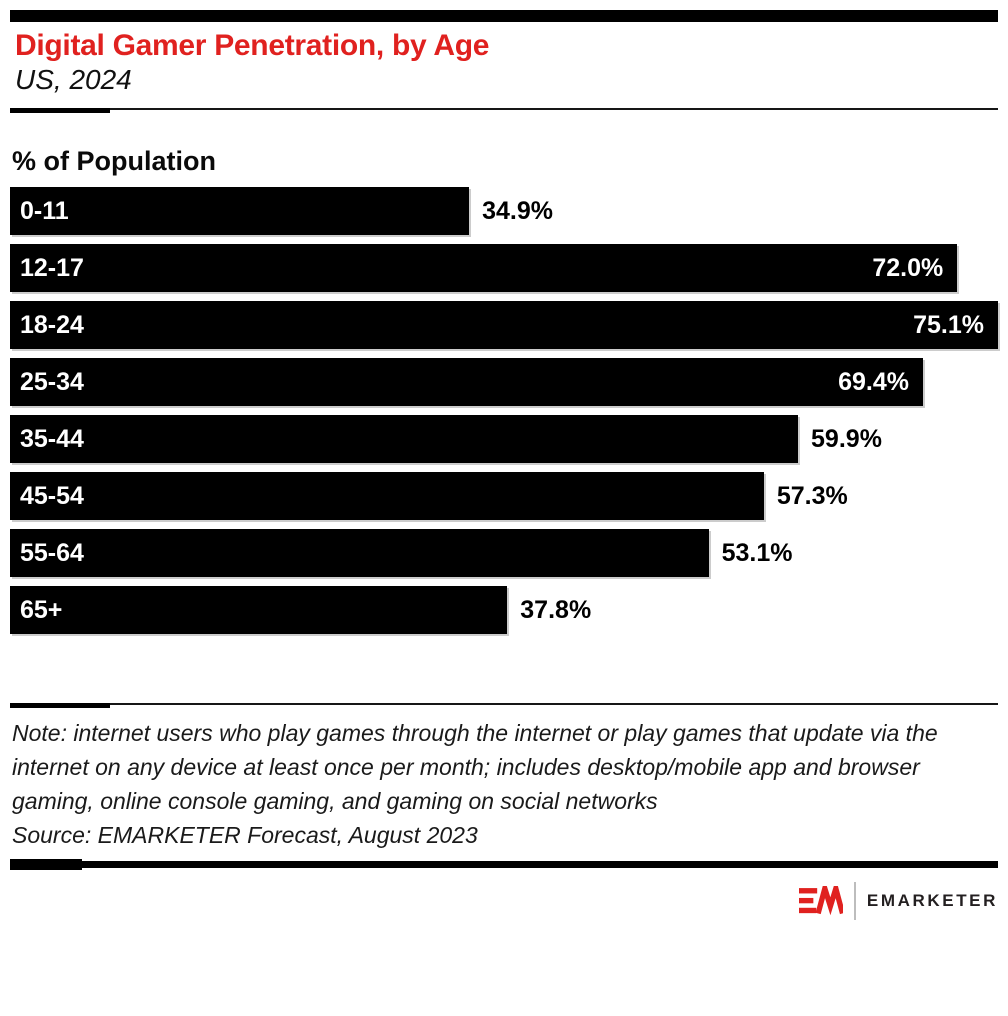  What do you see at coordinates (820, 901) in the screenshot?
I see `emarketer-logo-icon` at bounding box center [820, 901].